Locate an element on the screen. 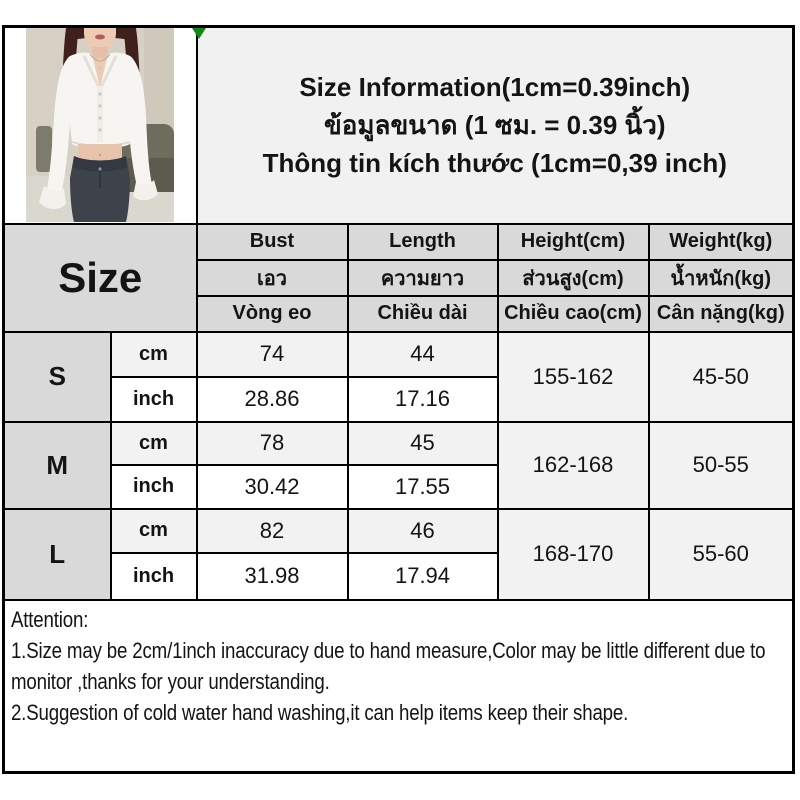  table-row-l-inch: inch 31.98 17.94 is located at coordinates (399, 576).